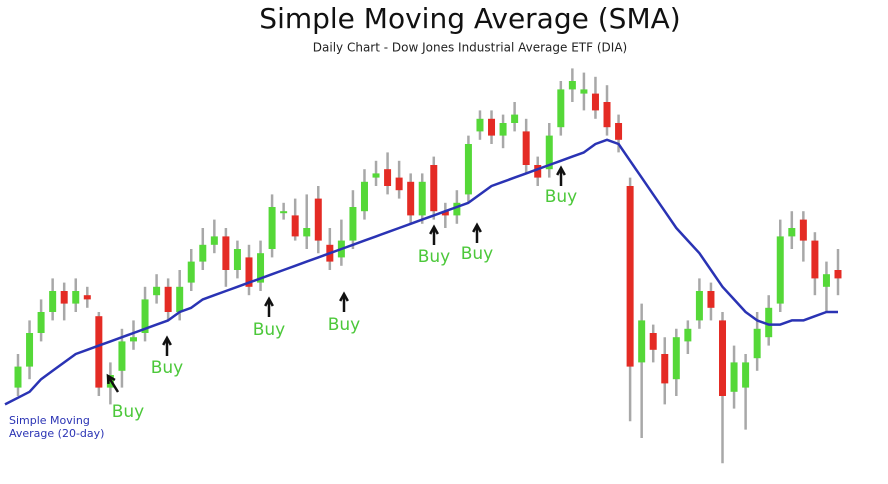  I want to click on buy-arrow, so click(113, 384).